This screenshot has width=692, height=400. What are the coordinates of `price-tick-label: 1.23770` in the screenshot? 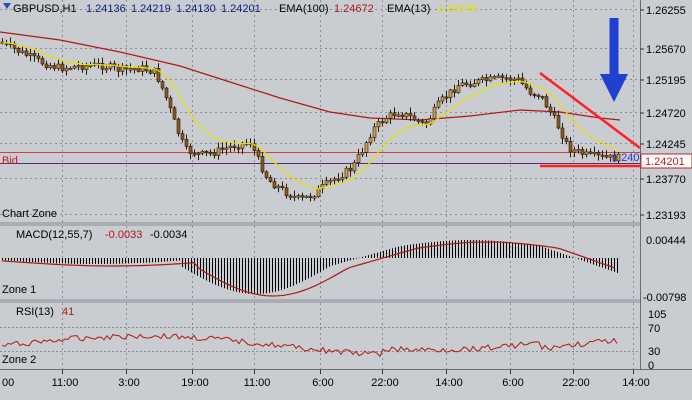 It's located at (666, 180).